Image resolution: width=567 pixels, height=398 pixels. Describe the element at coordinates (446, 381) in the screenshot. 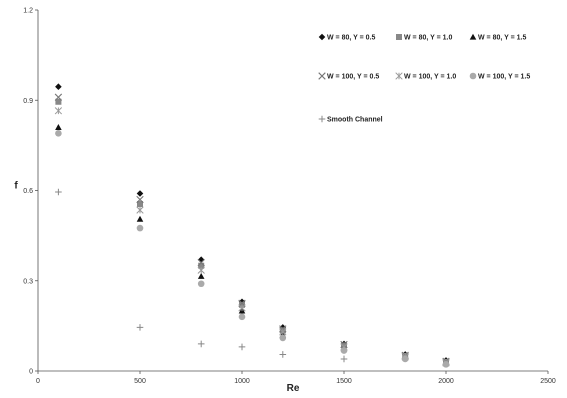

I see `x-tick-label: 2000` at that location.